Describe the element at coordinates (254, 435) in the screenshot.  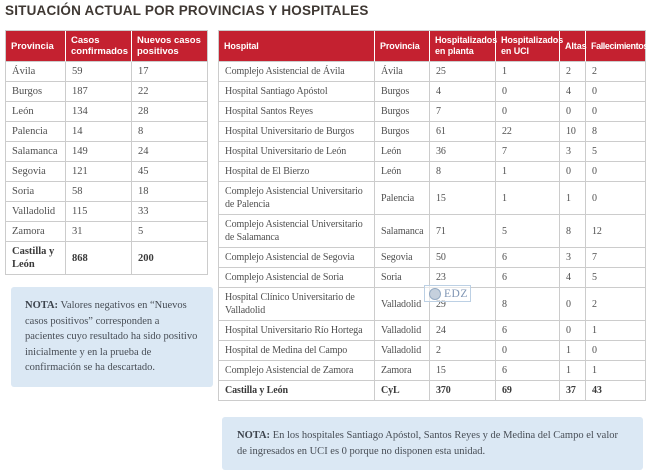
I see `note-label: NOTA:` at that location.